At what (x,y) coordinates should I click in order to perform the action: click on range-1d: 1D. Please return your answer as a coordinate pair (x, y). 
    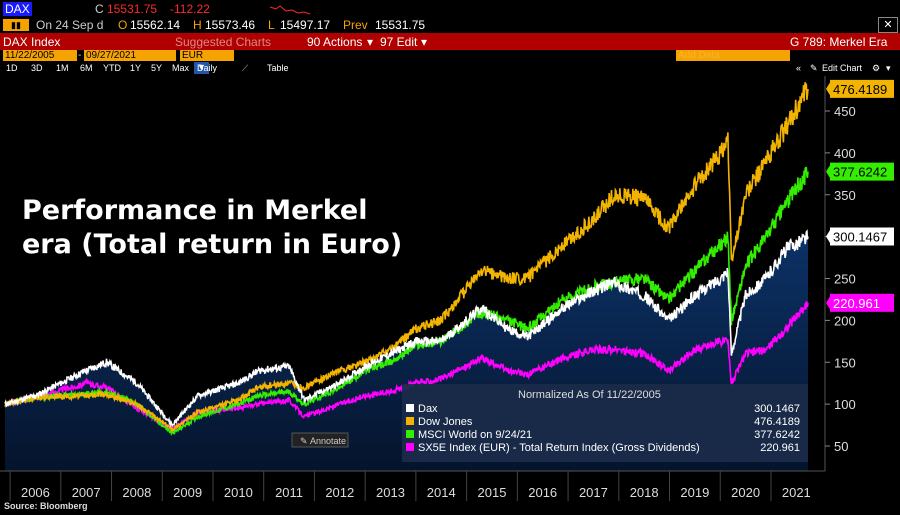
    Looking at the image, I should click on (12, 68).